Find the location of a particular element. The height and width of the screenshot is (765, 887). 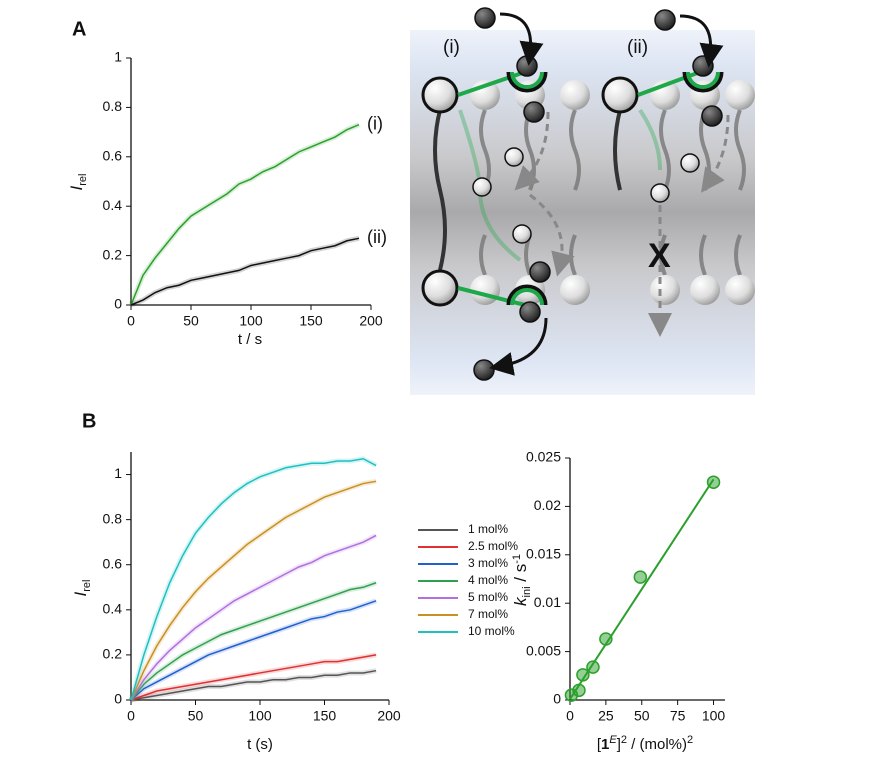

legend-label: 5 mol% is located at coordinates (488, 597).